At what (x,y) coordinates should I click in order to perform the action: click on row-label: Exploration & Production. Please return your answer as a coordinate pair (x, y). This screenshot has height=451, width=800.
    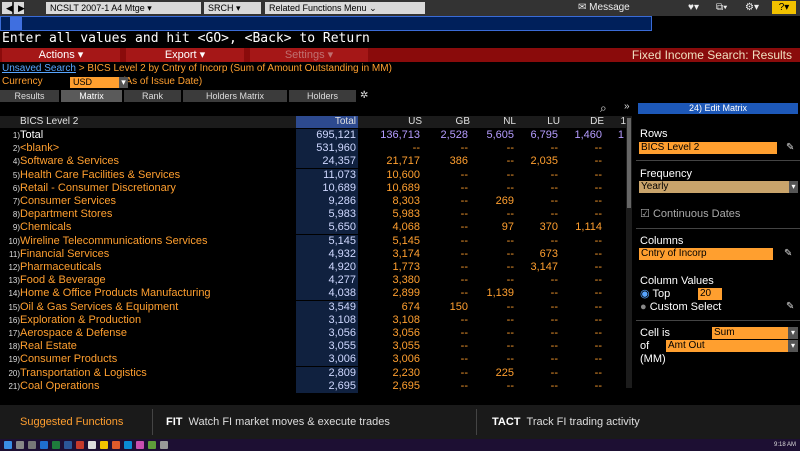
    Looking at the image, I should click on (81, 319).